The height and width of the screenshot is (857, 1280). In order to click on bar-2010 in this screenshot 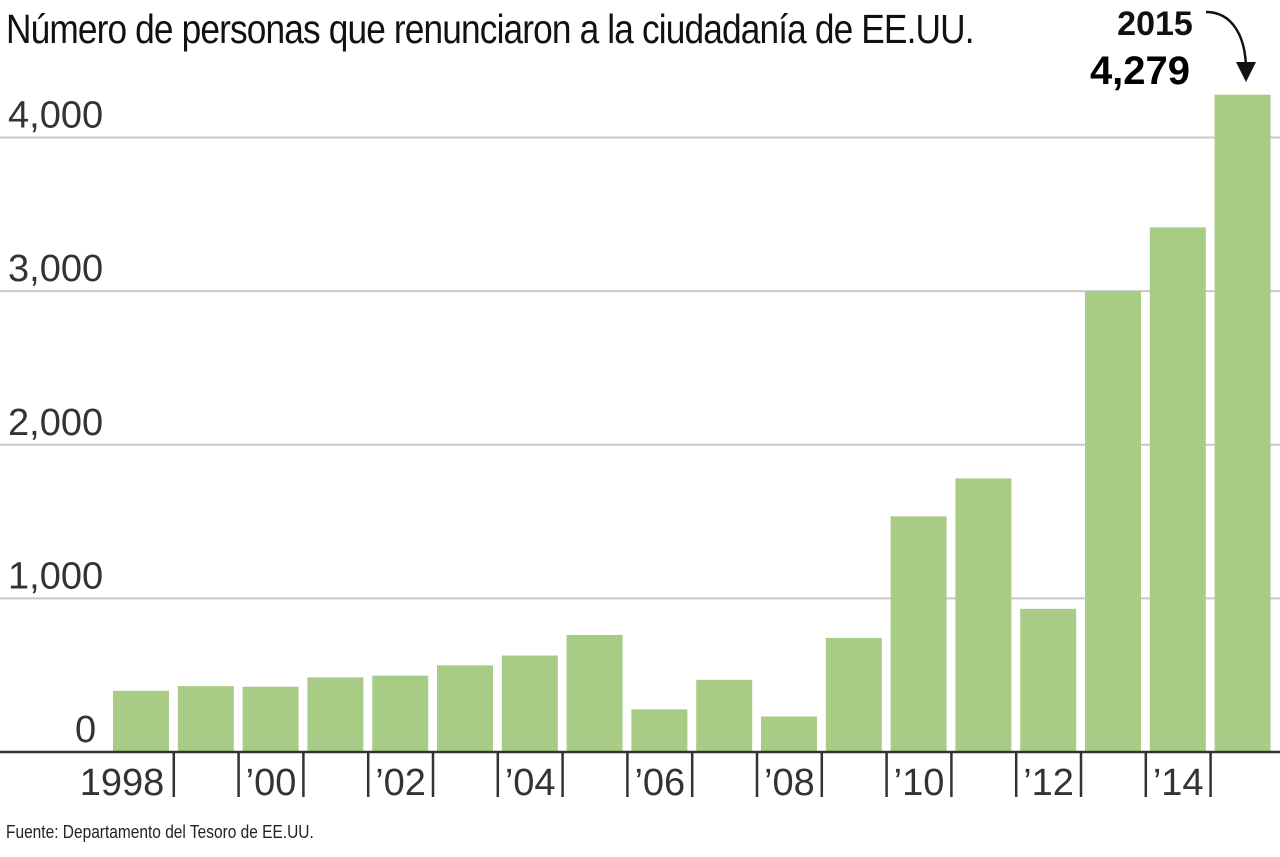, I will do `click(918, 634)`.